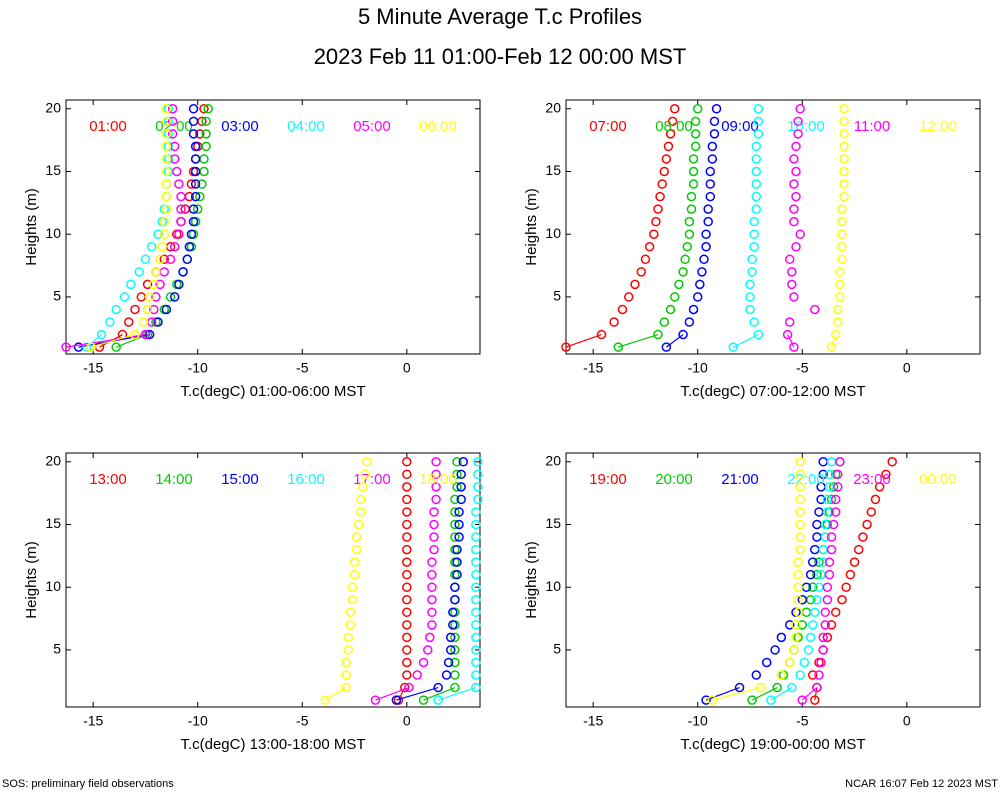 The height and width of the screenshot is (800, 1000). I want to click on legend-entry: 16:00, so click(306, 479).